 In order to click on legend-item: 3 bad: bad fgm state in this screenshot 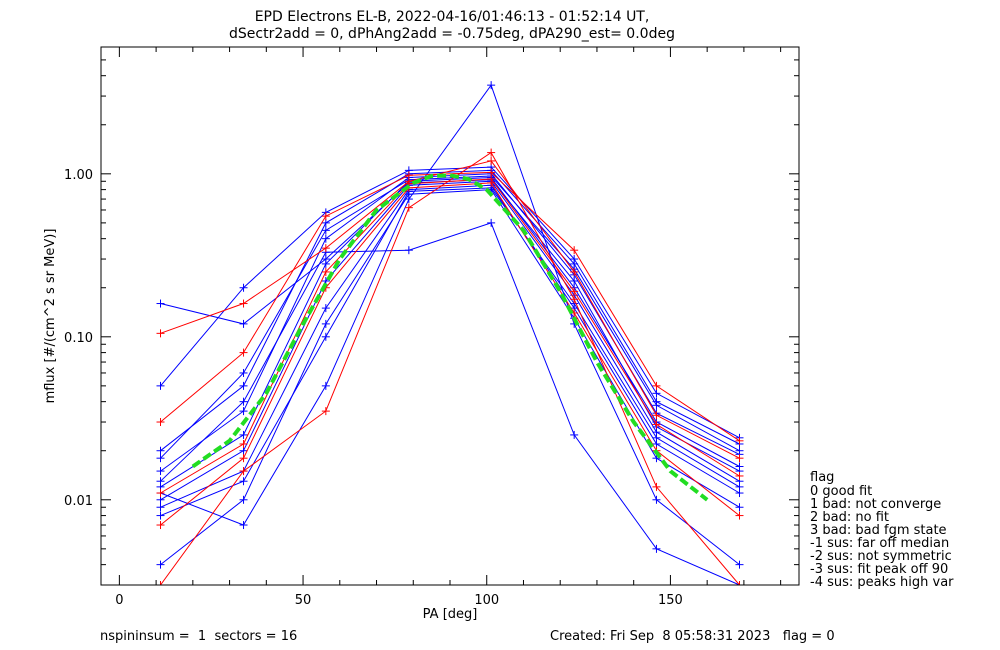, I will do `click(878, 530)`.